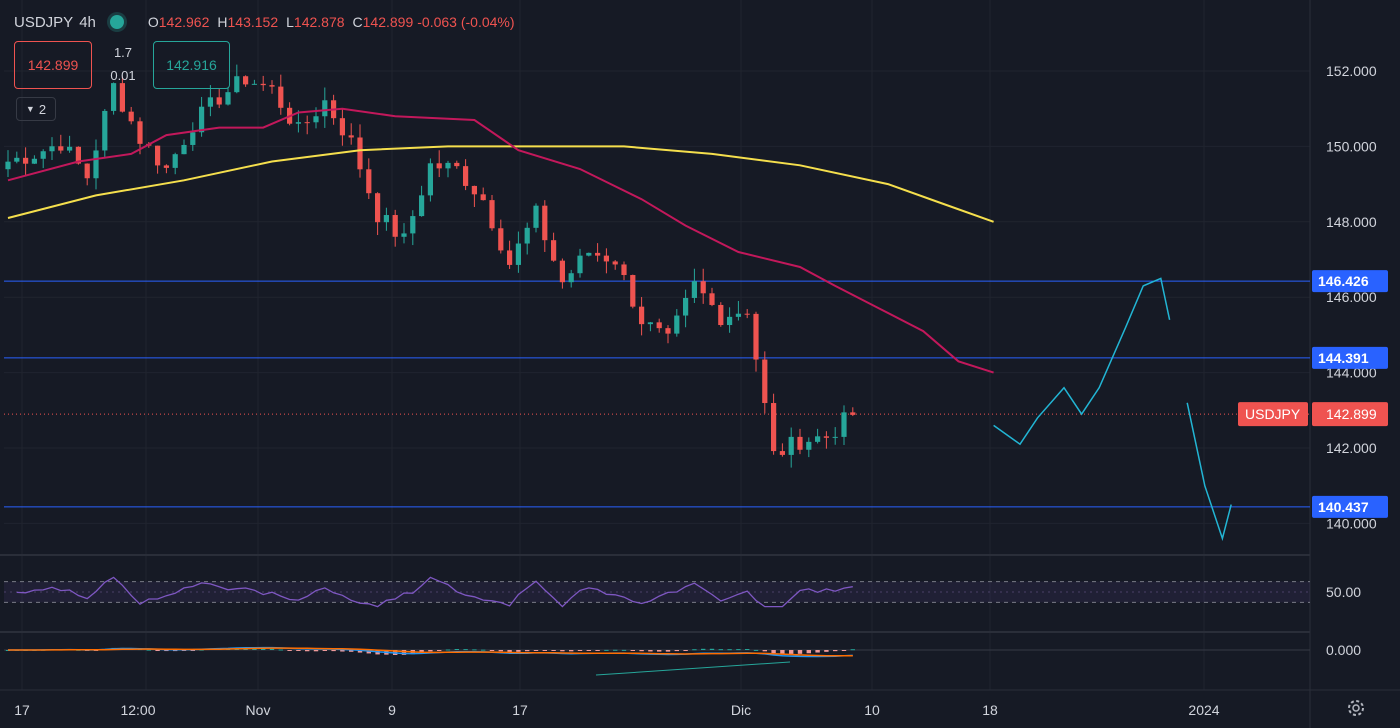 This screenshot has height=728, width=1400. What do you see at coordinates (466, 22) in the screenshot?
I see `change-value: -0.063 (-0.04%)` at bounding box center [466, 22].